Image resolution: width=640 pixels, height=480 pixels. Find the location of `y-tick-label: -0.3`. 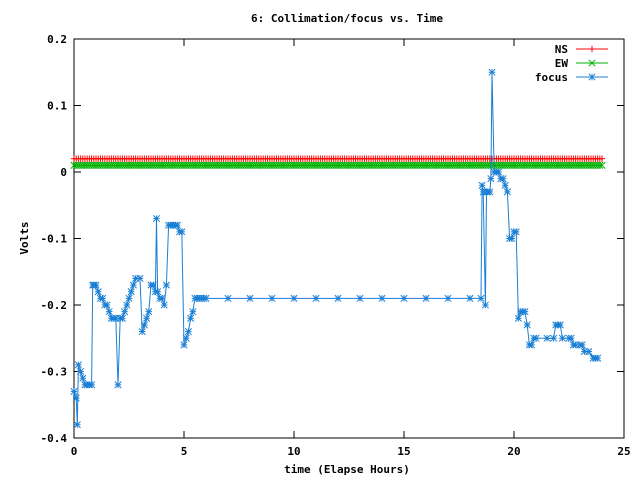

y-tick-label: -0.3 is located at coordinates (54, 372).